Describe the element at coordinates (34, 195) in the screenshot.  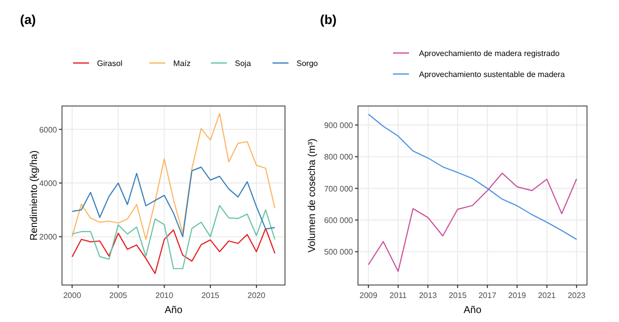
I see `y-axis-title: Rendimiento (kg/ha)` at that location.